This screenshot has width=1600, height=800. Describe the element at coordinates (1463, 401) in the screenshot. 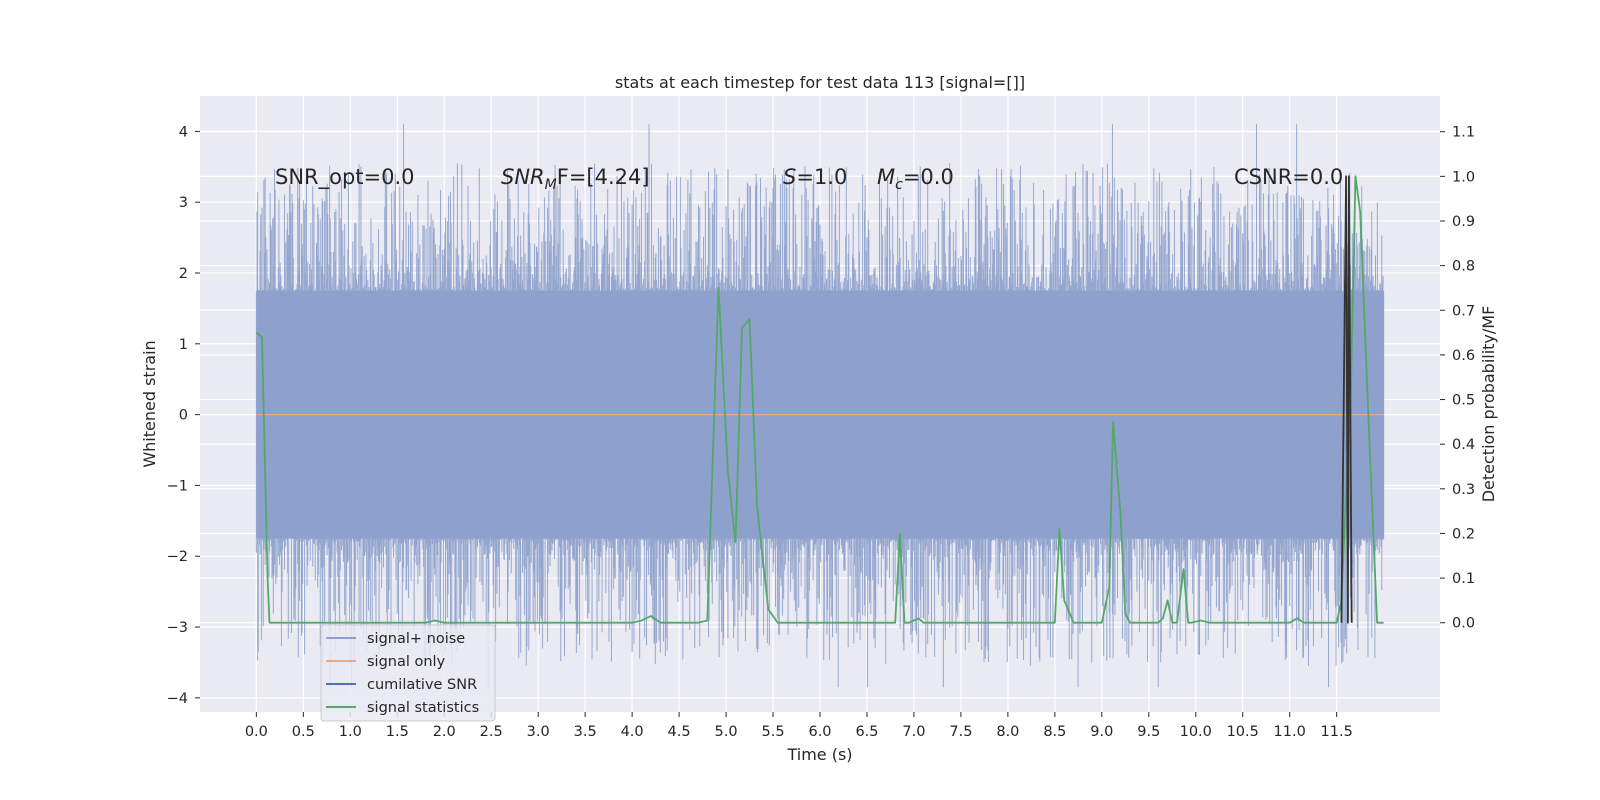

I see `y-right-tick-label: 0.5` at that location.